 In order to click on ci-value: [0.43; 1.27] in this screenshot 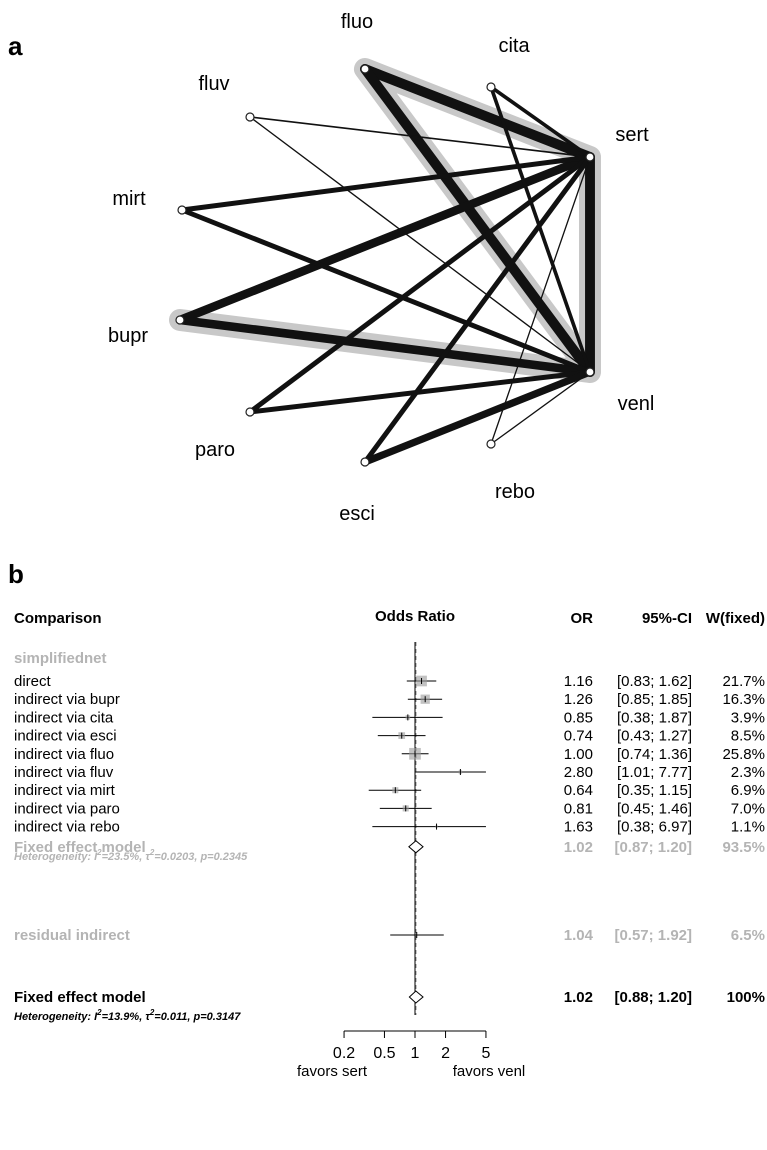, I will do `click(654, 736)`.